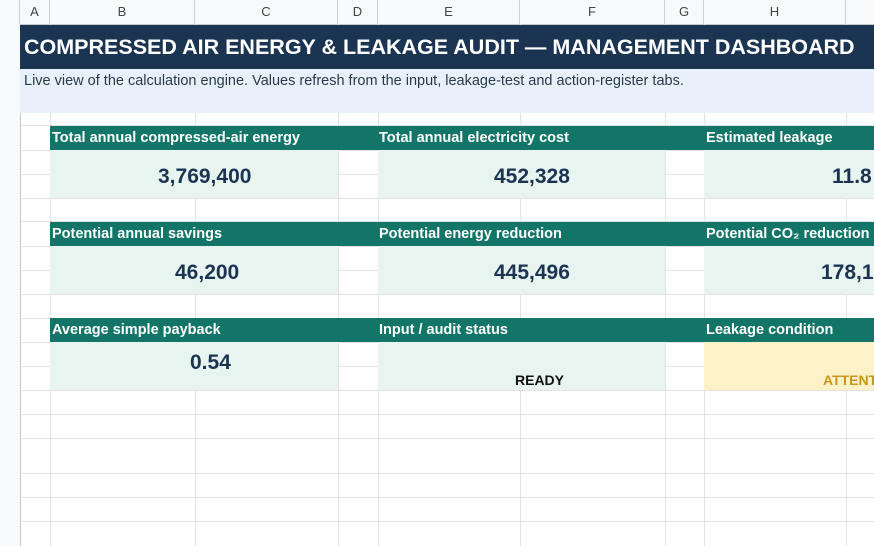  I want to click on kpi-value-leak-condition: ATTENT, so click(848, 380).